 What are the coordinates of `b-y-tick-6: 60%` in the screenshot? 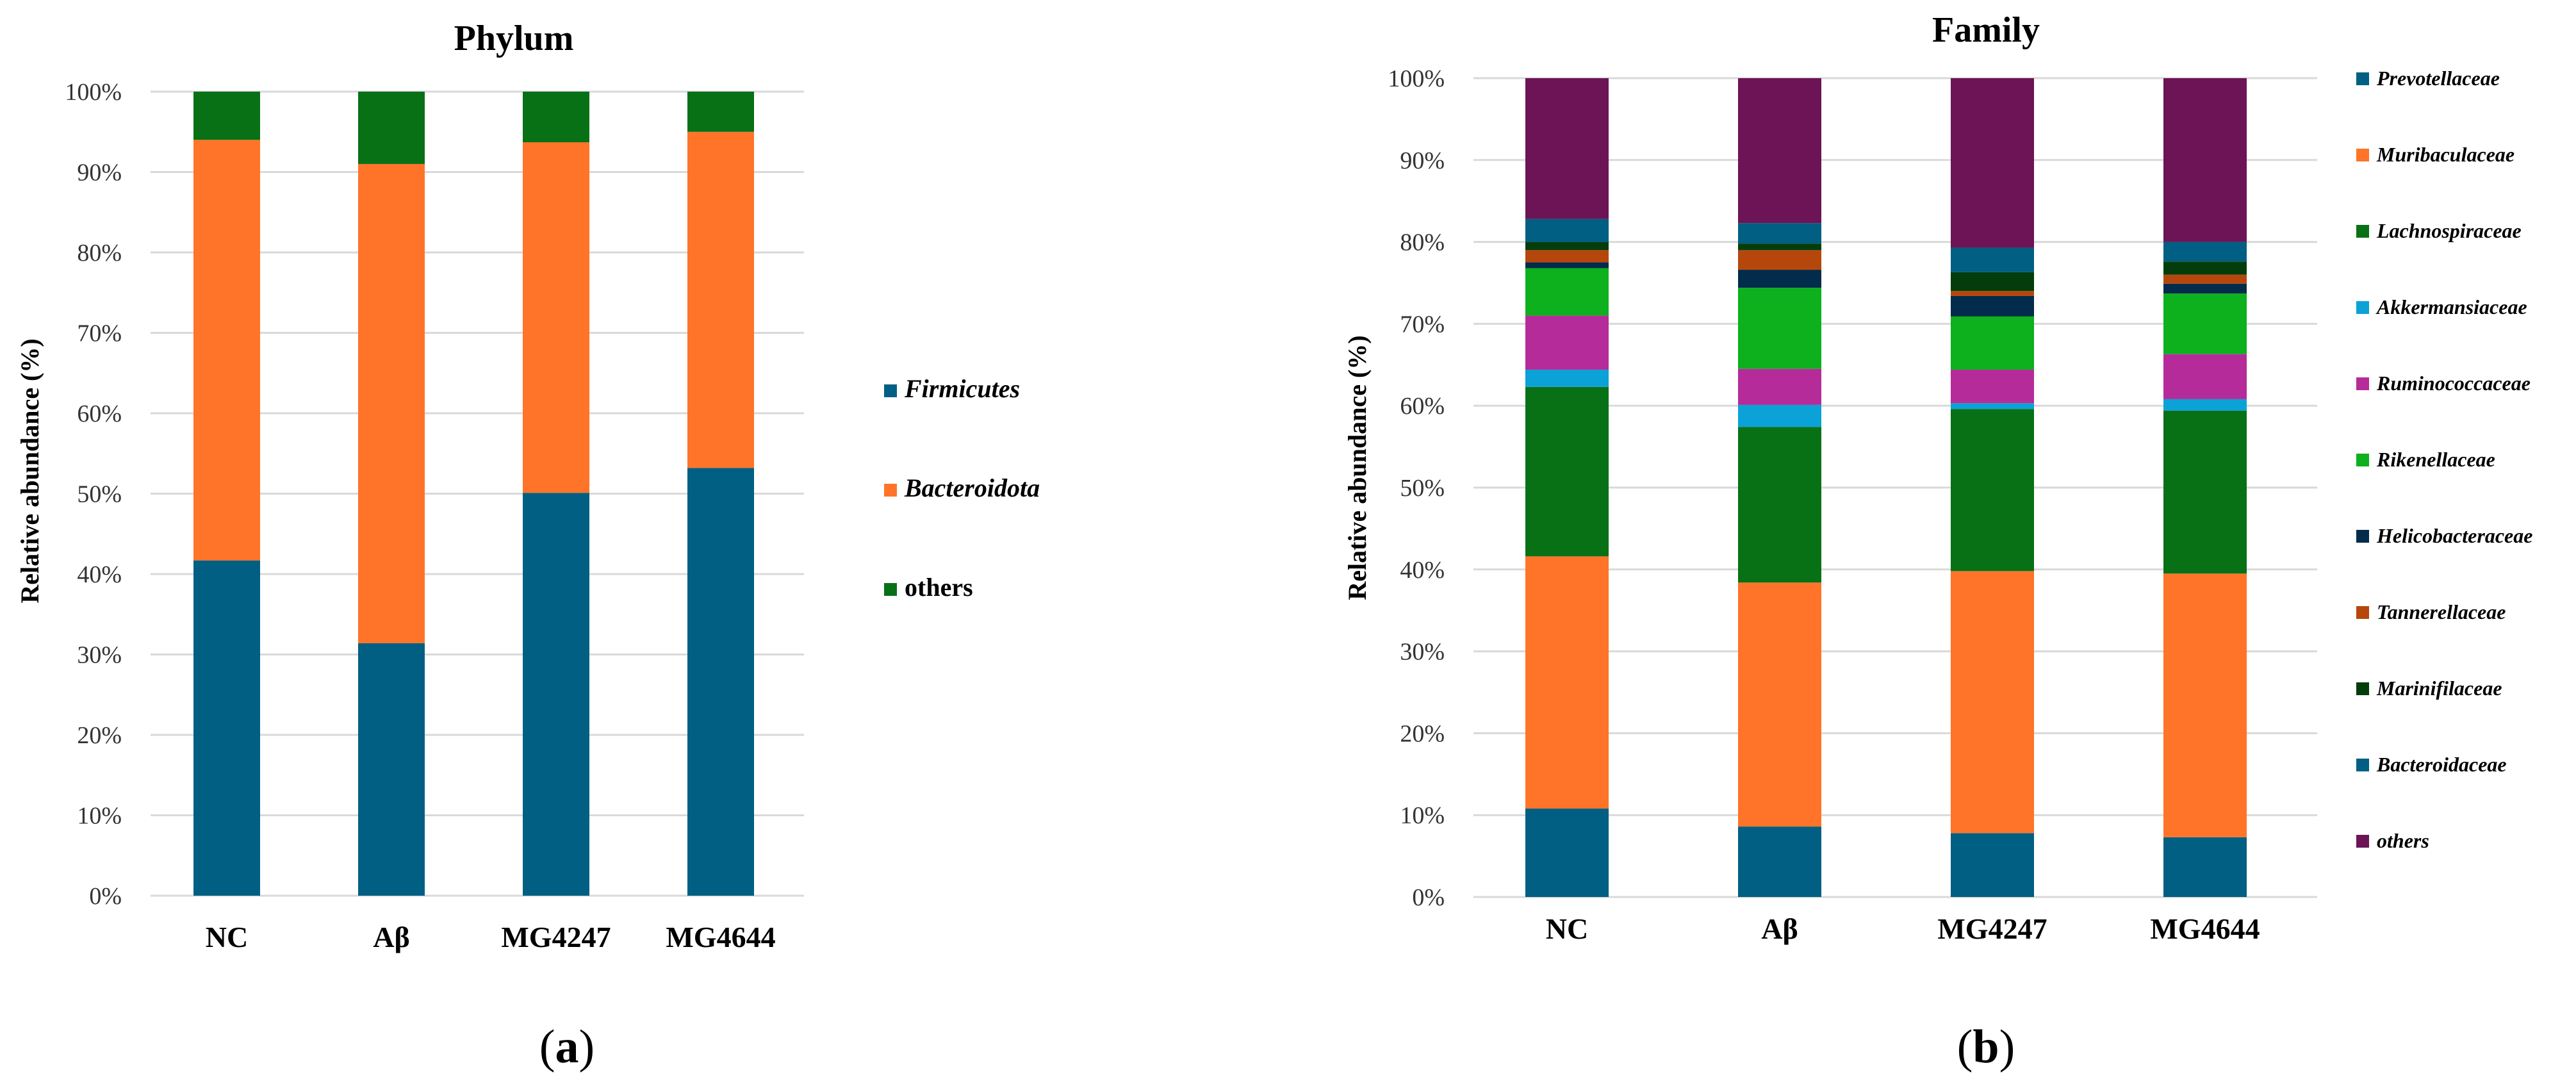 It's located at (1423, 406).